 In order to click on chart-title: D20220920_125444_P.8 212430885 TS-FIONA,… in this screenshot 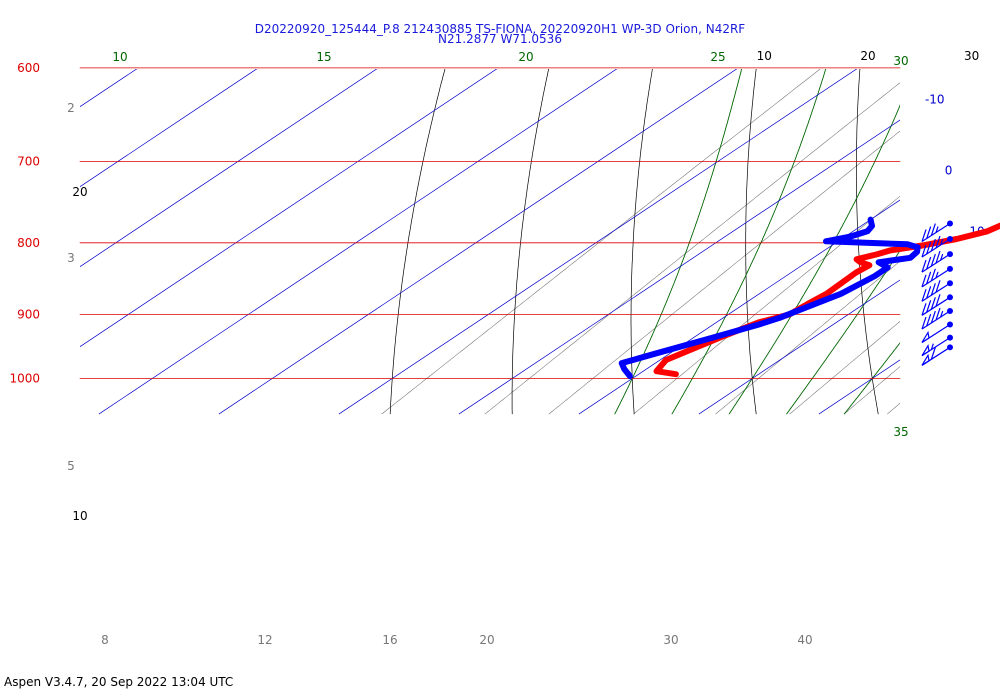, I will do `click(500, 29)`.